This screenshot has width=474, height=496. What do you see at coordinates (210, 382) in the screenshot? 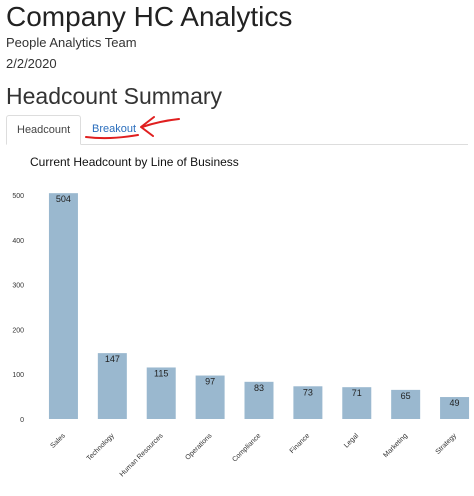
I see `bar-value-label: 97` at bounding box center [210, 382].